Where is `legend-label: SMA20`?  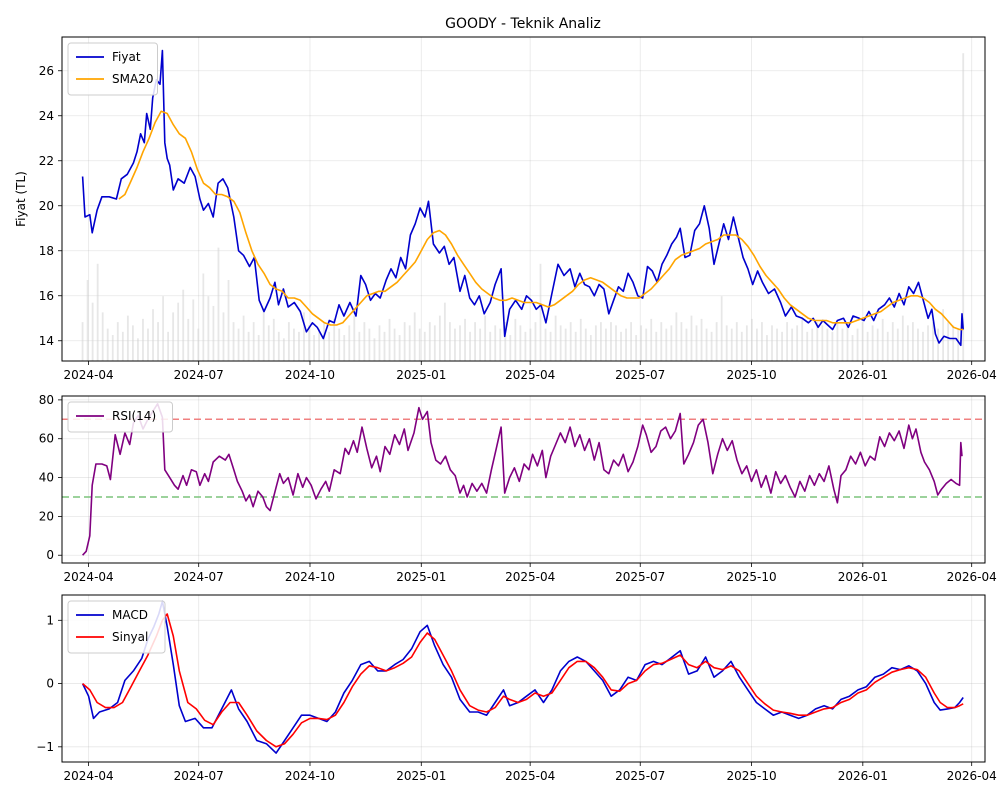
legend-label: SMA20 is located at coordinates (132, 79).